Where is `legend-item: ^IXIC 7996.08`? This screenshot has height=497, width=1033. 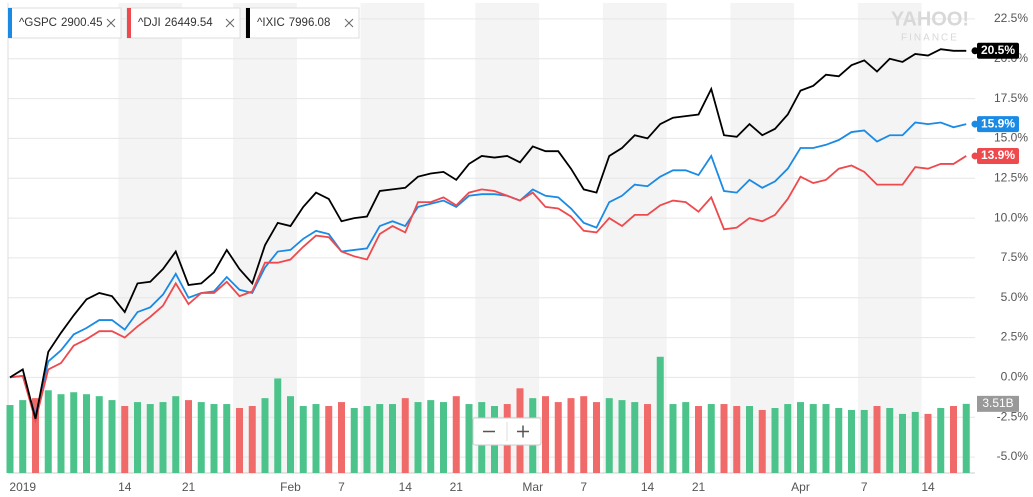
legend-item: ^IXIC 7996.08 is located at coordinates (302, 23).